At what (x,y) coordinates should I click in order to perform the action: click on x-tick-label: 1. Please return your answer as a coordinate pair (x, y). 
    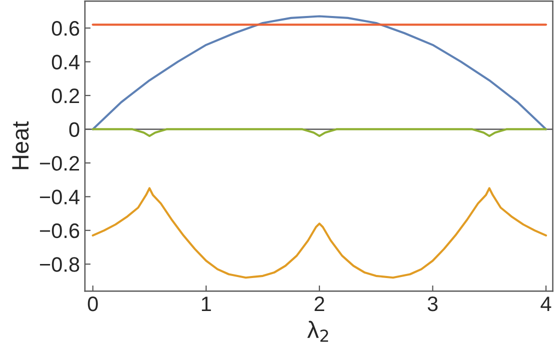
    Looking at the image, I should click on (206, 304).